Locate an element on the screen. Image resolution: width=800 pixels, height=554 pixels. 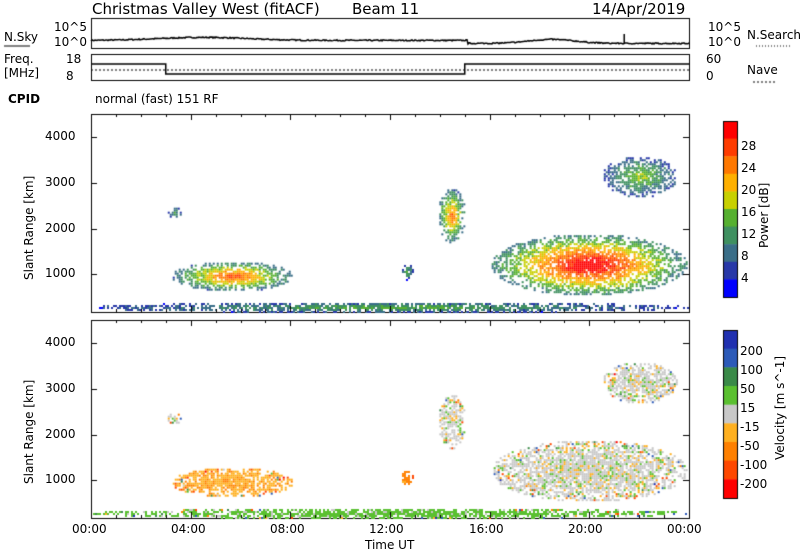
nave-tick-bottom: 0 is located at coordinates (710, 76).